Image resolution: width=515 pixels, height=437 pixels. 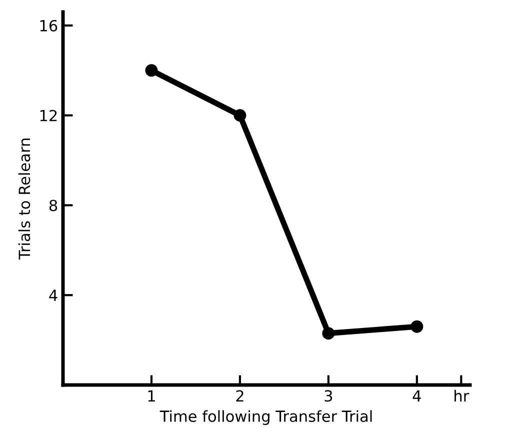 I want to click on x-tick-label: 3, so click(x=328, y=396).